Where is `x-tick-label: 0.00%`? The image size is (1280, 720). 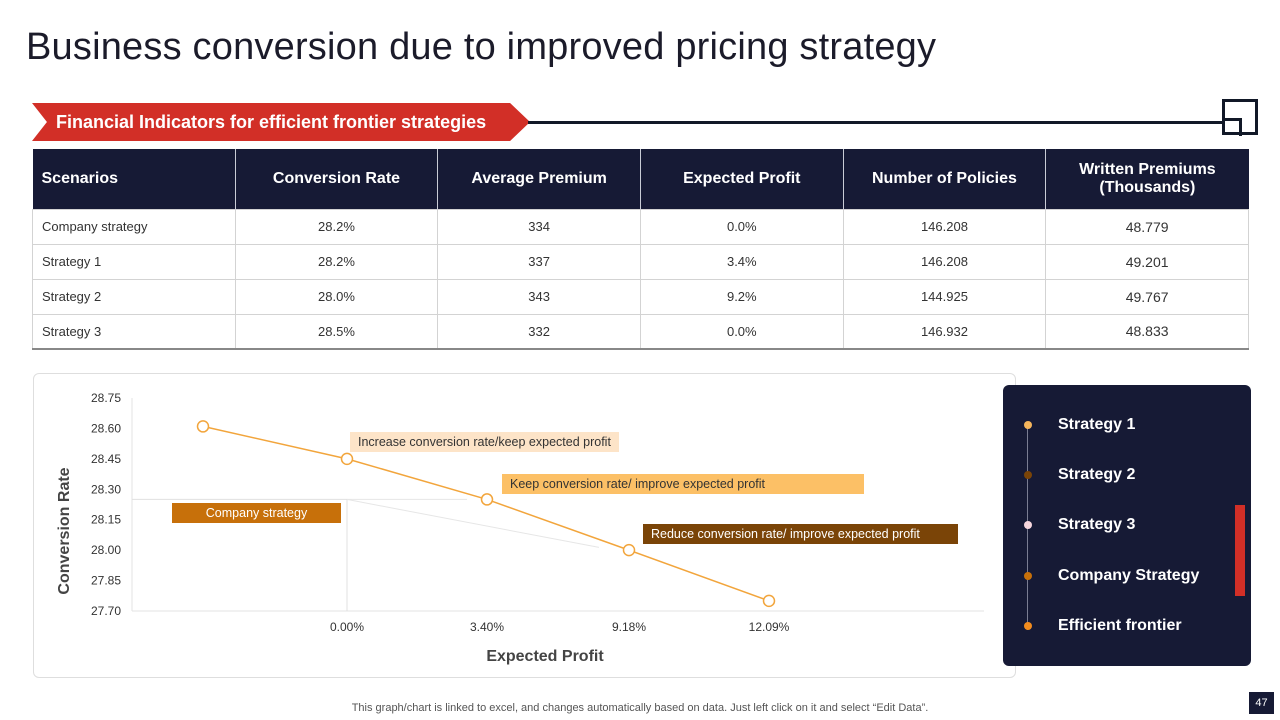 x-tick-label: 0.00% is located at coordinates (347, 627).